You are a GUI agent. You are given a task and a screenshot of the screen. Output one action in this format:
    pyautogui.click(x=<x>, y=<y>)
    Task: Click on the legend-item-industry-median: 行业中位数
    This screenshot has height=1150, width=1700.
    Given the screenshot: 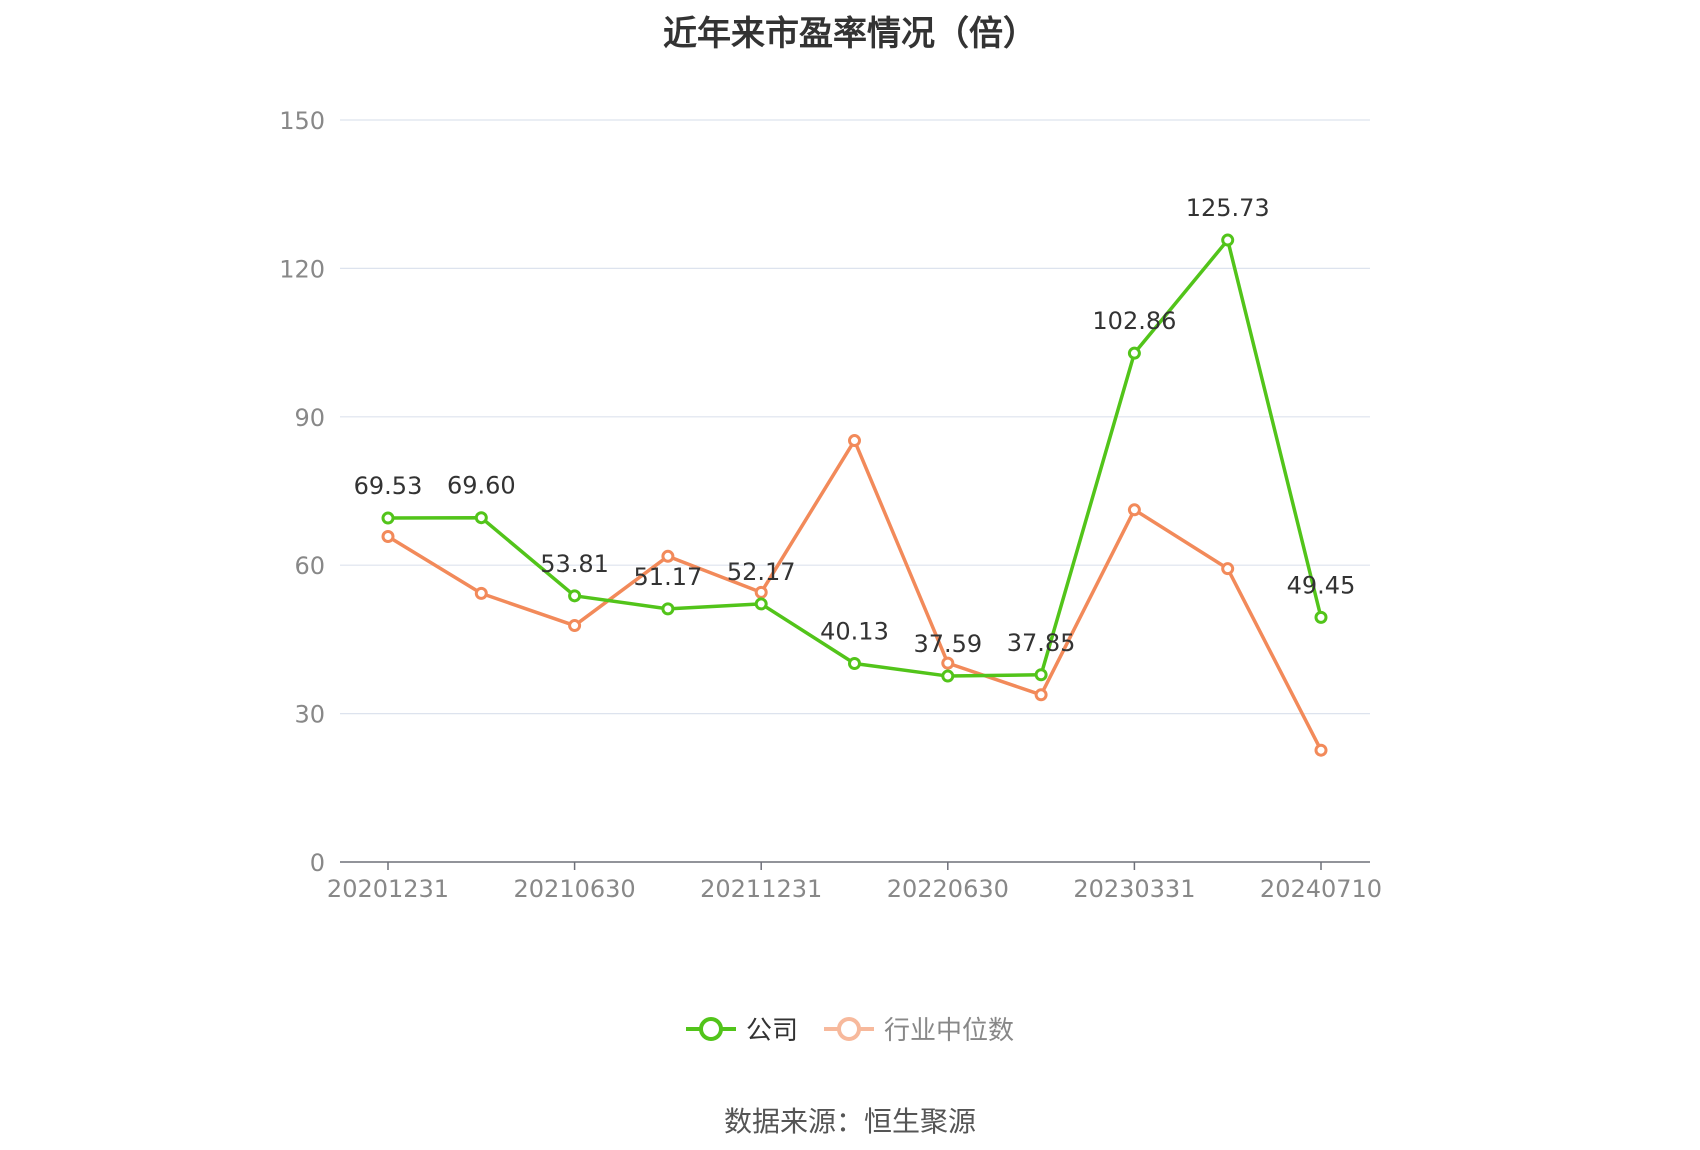 What is the action you would take?
    pyautogui.click(x=919, y=1028)
    